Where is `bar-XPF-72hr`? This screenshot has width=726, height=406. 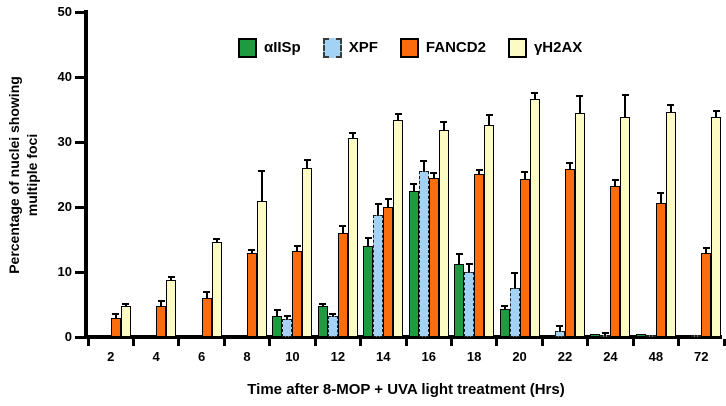 bar-XPF-72hr is located at coordinates (696, 336).